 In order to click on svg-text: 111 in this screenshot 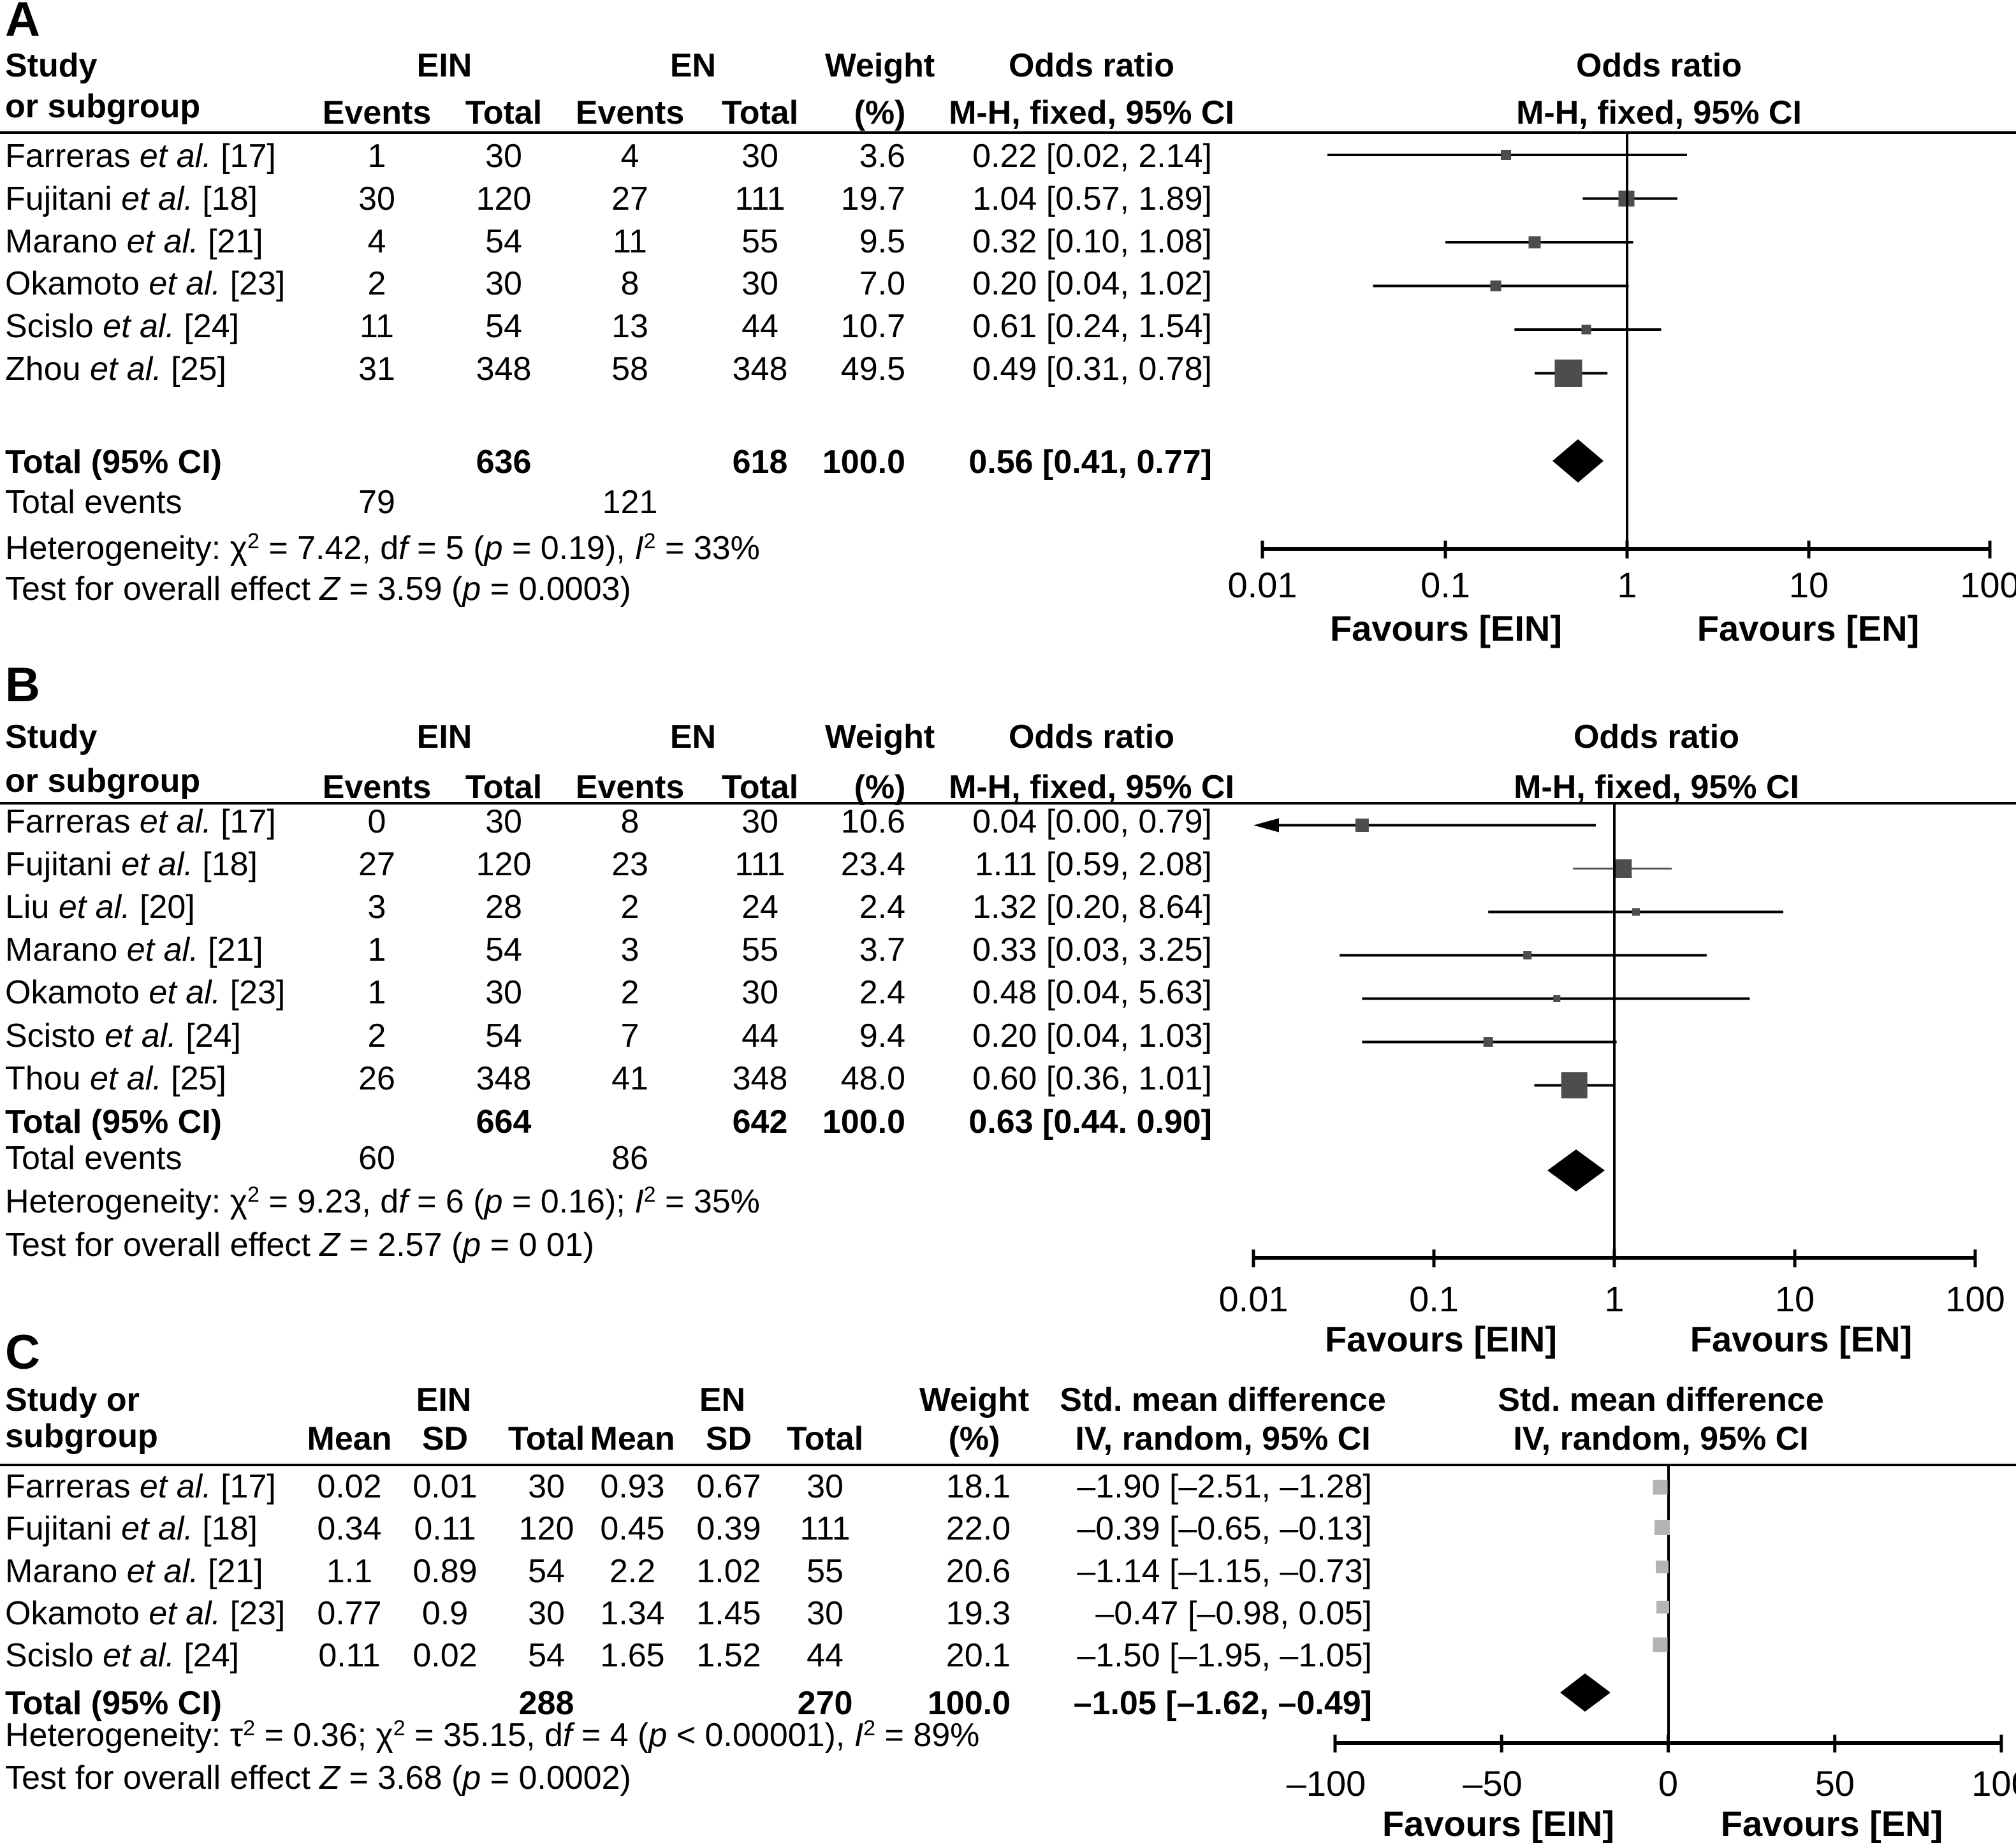, I will do `click(759, 198)`.